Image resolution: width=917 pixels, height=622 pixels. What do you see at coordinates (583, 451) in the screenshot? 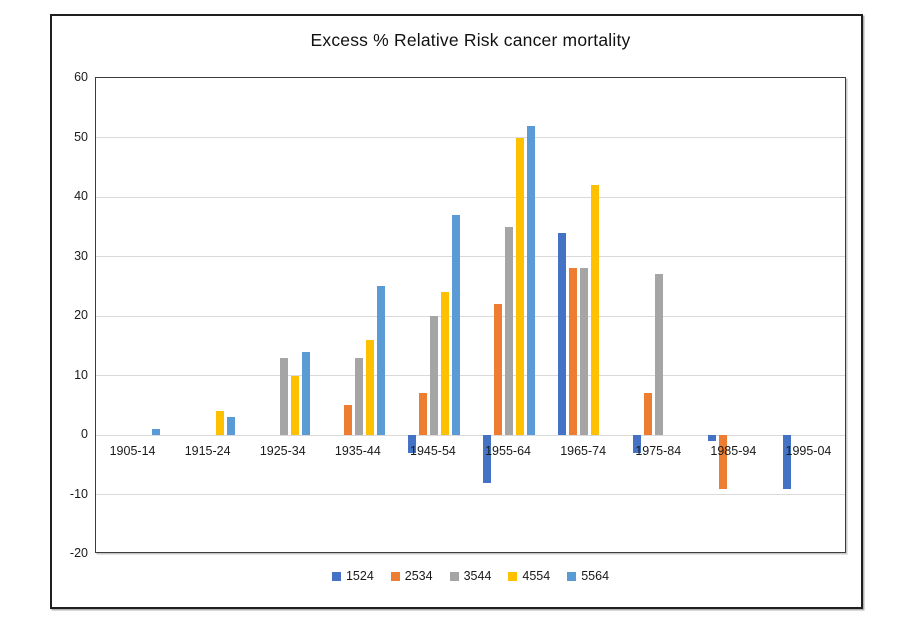
I see `x-tick-label: 1965-74` at bounding box center [583, 451].